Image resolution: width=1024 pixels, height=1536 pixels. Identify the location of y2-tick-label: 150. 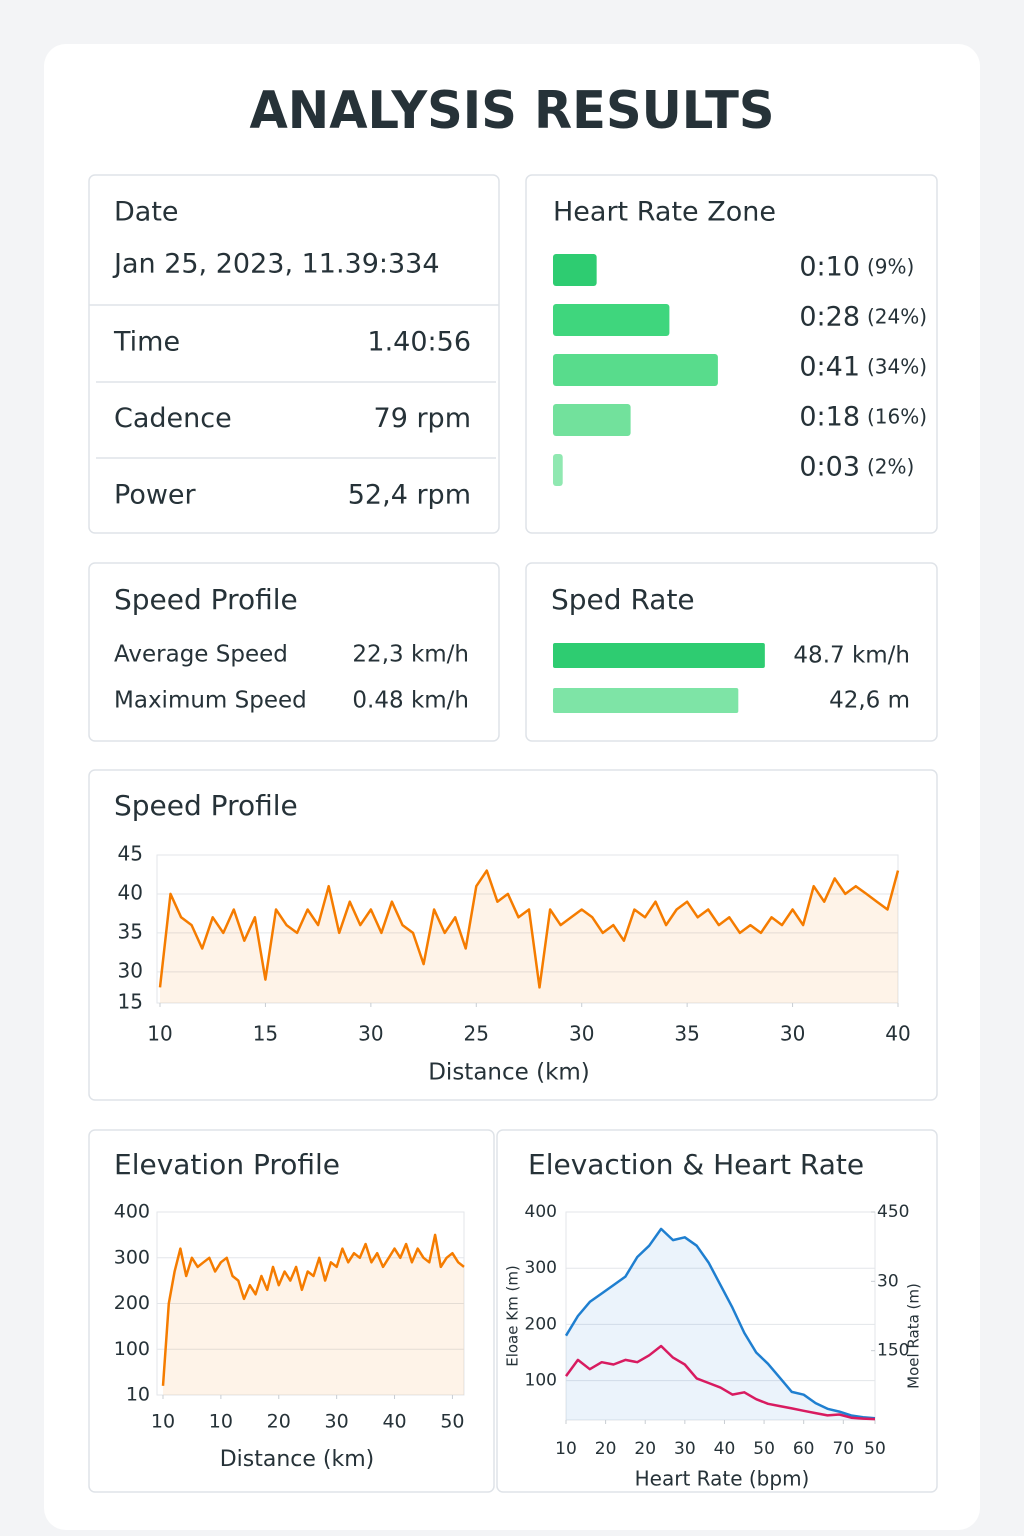
(893, 1351).